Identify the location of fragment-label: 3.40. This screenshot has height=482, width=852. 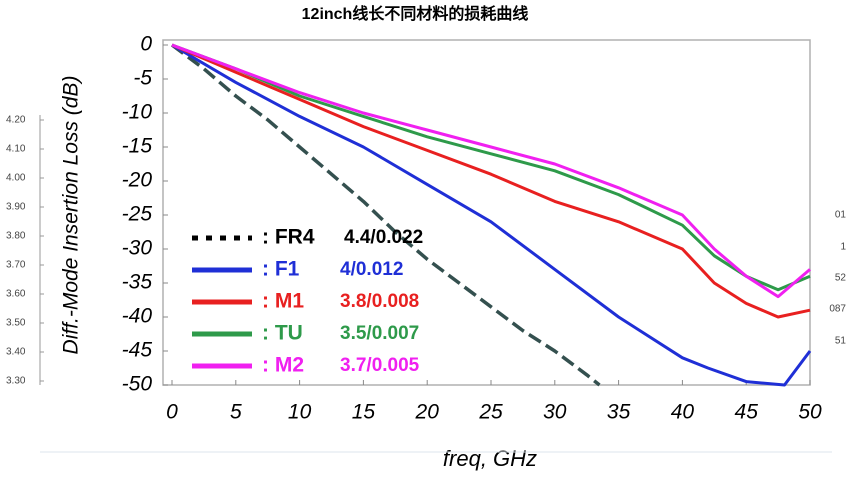
(16, 352).